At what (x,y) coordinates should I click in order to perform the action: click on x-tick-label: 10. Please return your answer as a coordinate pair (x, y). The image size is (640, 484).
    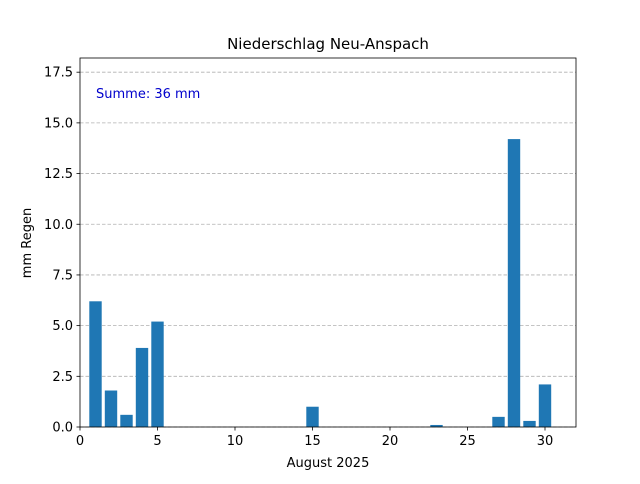
    Looking at the image, I should click on (235, 441).